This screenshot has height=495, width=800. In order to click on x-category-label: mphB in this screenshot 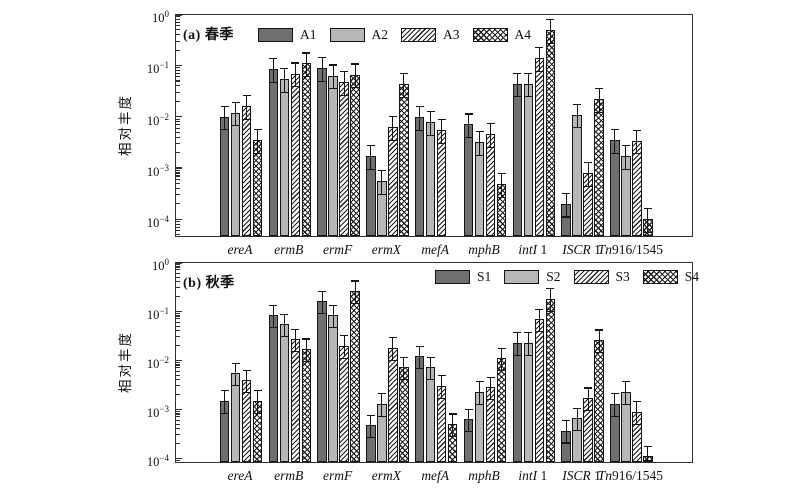, I will do `click(484, 475)`.